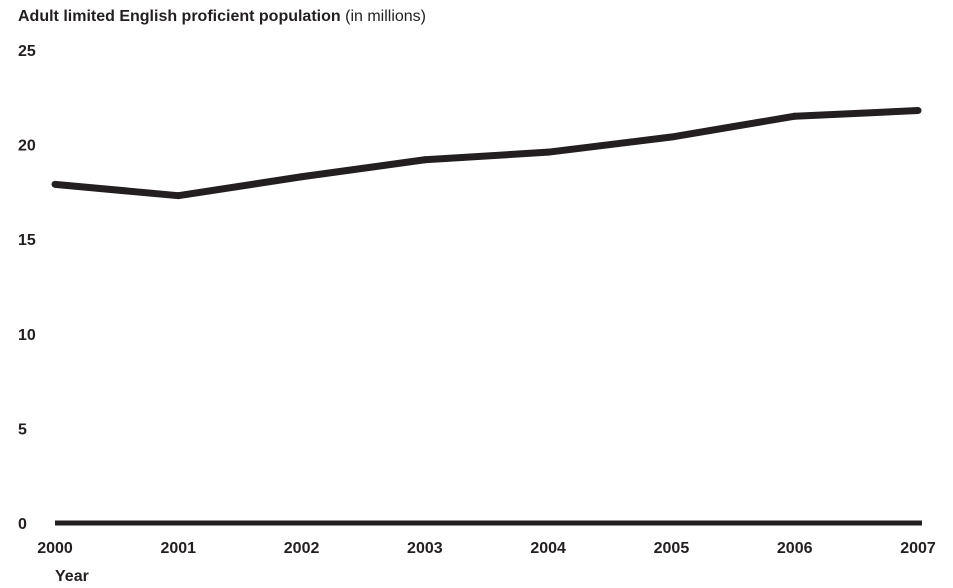 The width and height of the screenshot is (953, 588). I want to click on y-axis-ticks: 0 5 10 15 20 25, so click(27, 288).